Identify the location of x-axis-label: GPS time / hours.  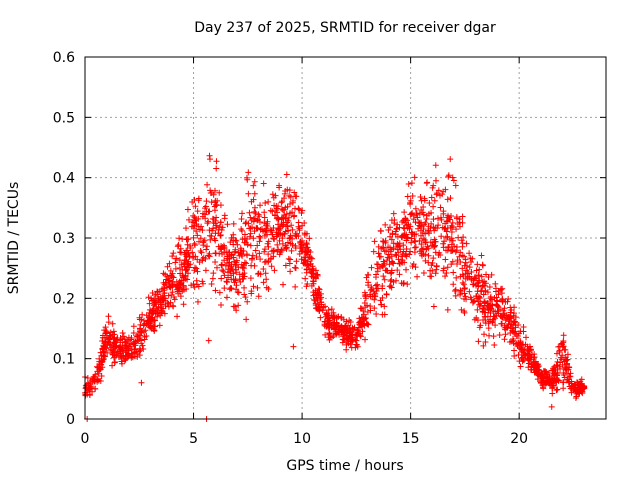
(344, 466).